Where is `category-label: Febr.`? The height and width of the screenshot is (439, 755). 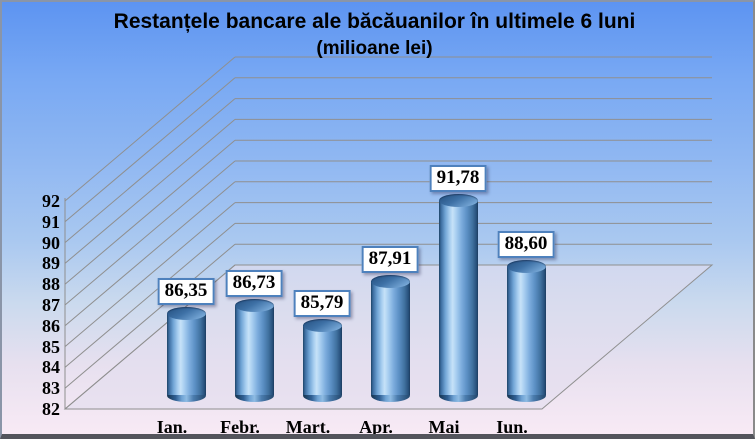
category-label: Febr. is located at coordinates (240, 427).